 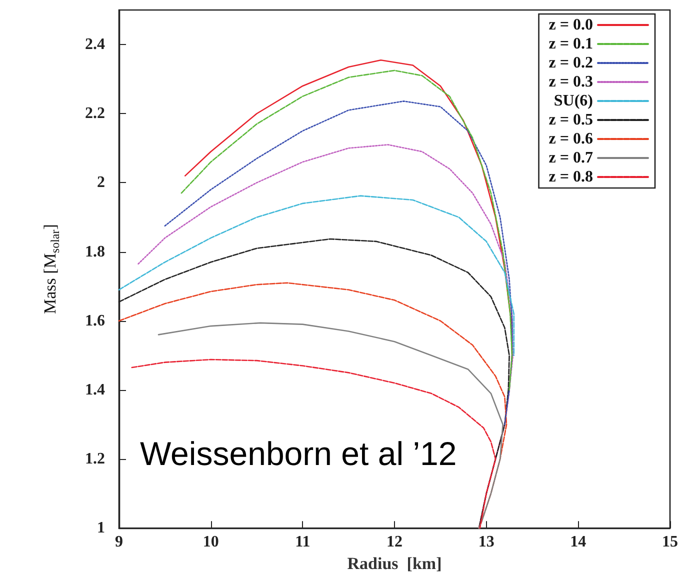 What do you see at coordinates (570, 158) in the screenshot?
I see `legend-label: z = 0.7` at bounding box center [570, 158].